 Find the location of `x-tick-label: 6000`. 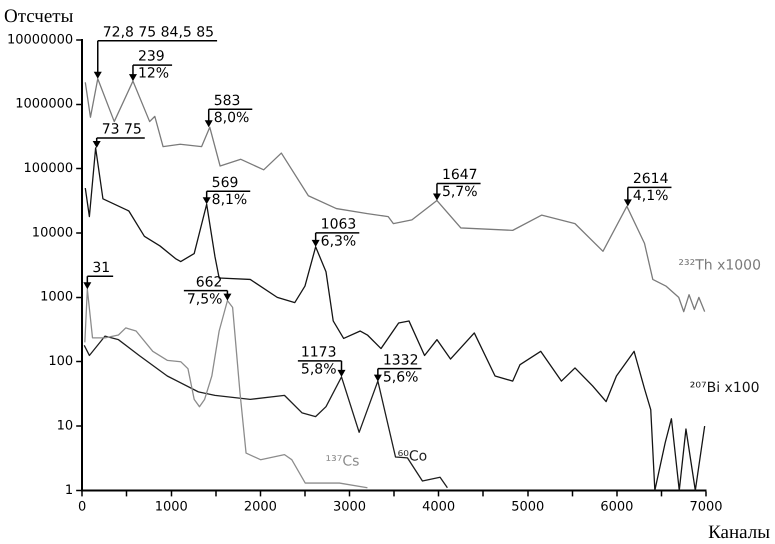

x-tick-label: 6000 is located at coordinates (617, 507).